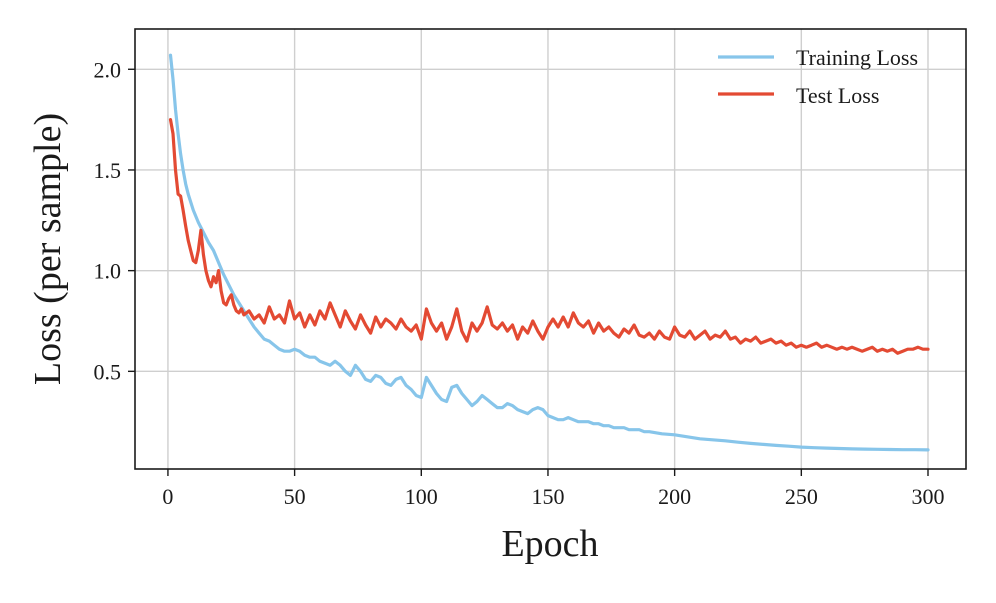  I want to click on x-tick-label: 300, so click(927, 496).